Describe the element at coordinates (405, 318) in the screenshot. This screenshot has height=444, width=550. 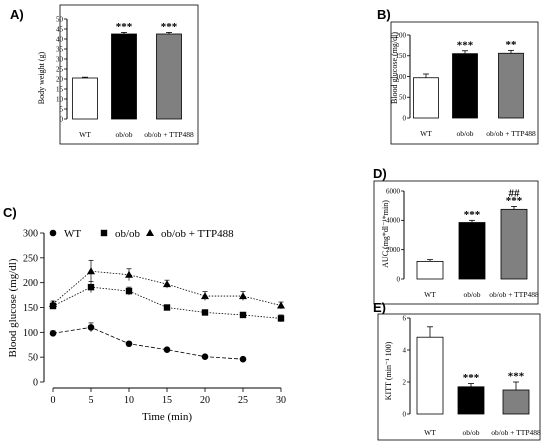
I see `panelE-ytick-label-3: 6` at that location.